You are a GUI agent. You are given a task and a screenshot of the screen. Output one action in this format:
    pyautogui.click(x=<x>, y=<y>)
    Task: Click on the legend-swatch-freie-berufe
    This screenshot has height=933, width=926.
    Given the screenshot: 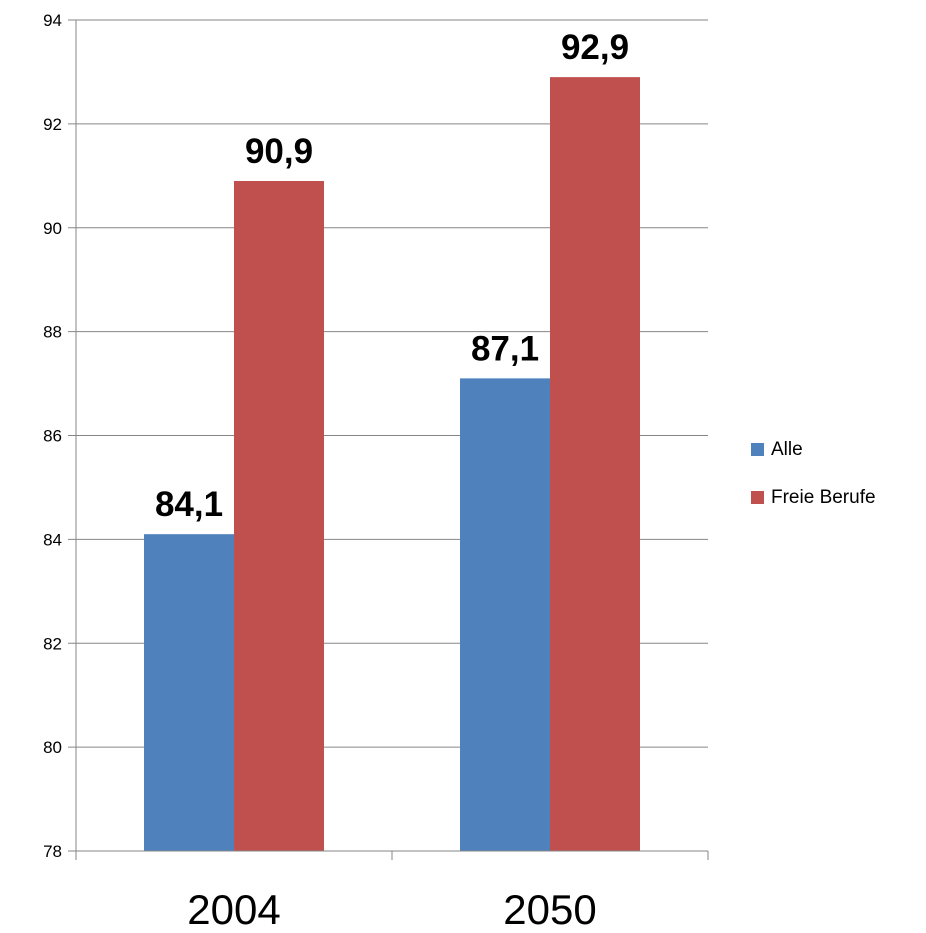 What is the action you would take?
    pyautogui.click(x=757, y=497)
    